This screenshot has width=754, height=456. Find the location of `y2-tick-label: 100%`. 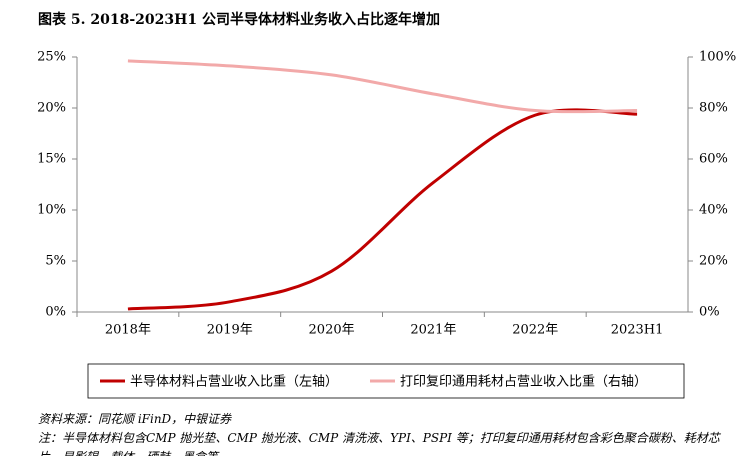

y2-tick-label: 100% is located at coordinates (717, 57).